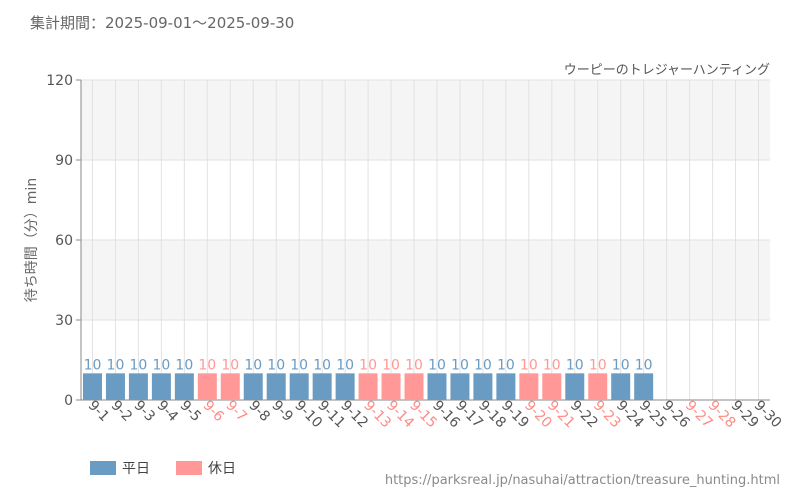  I want to click on y-axis-label: 待ち時間（分）min, so click(32, 240).